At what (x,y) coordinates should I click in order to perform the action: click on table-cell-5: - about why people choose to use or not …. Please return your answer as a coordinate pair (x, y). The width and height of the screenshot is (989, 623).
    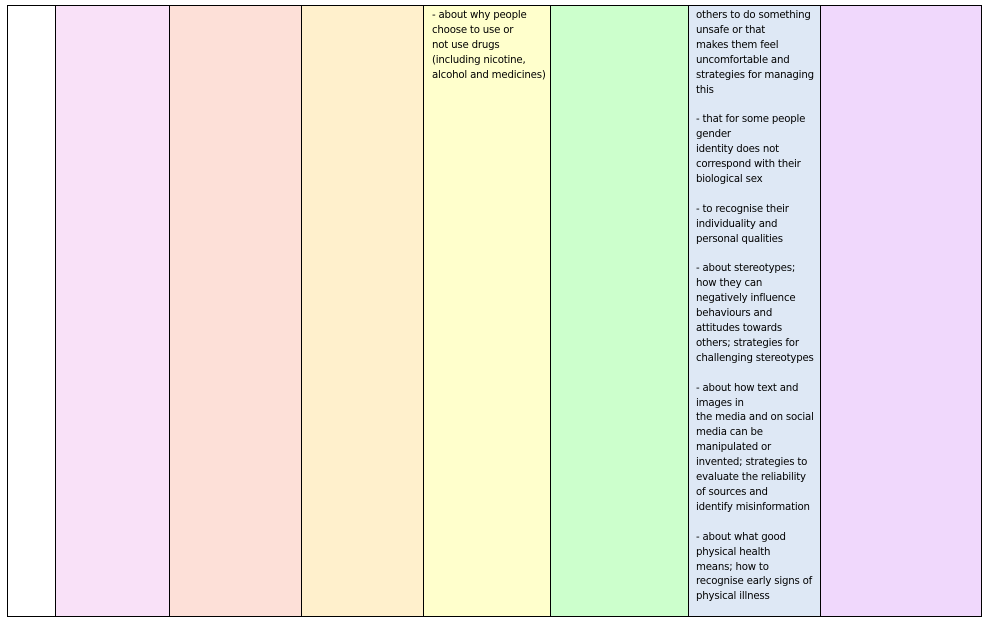
    Looking at the image, I should click on (487, 311).